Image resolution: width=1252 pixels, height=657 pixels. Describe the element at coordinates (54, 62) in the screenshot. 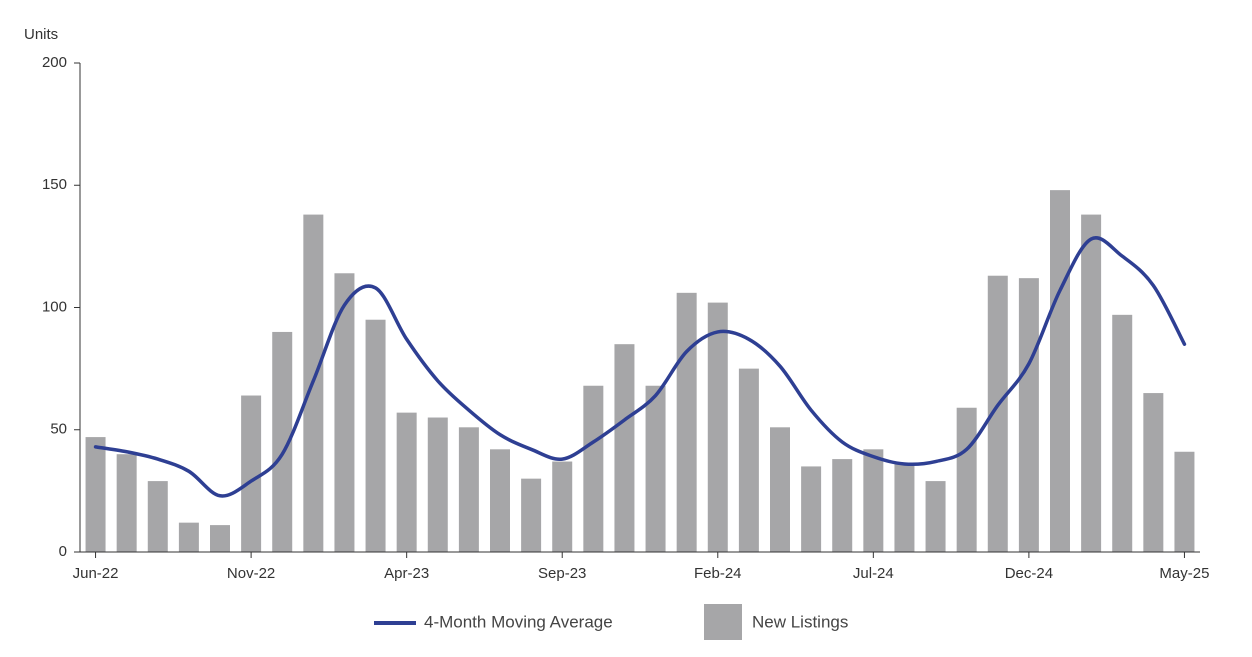

I see `y-tick-label: 200` at that location.